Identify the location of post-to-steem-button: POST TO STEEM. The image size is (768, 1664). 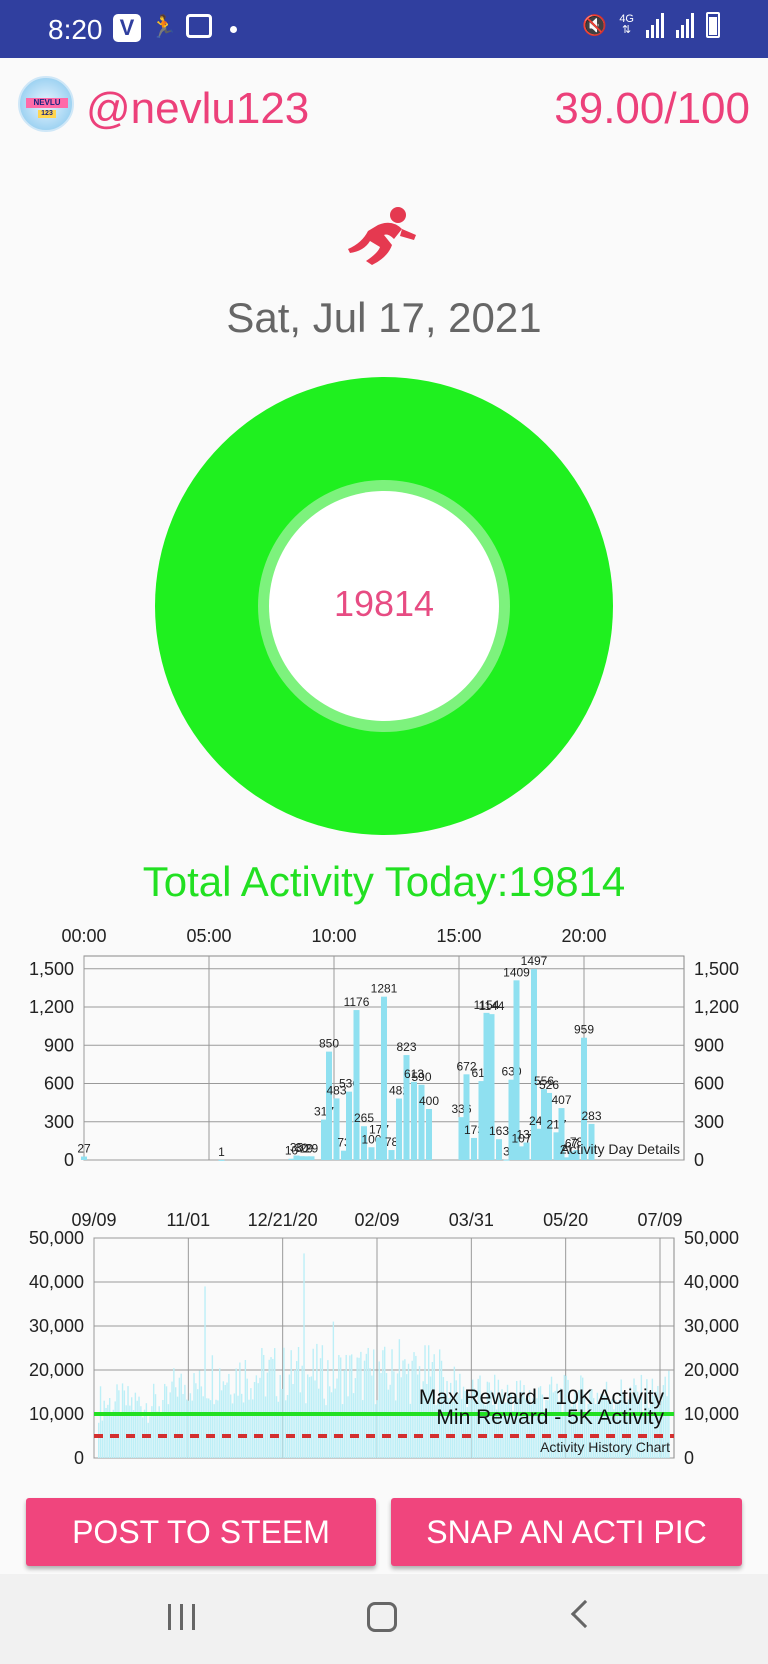
(201, 1532).